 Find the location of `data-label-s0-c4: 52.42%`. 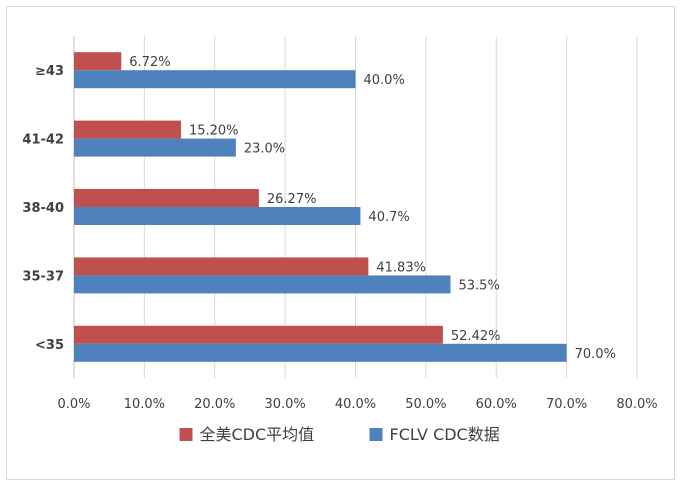

data-label-s0-c4: 52.42% is located at coordinates (476, 336).